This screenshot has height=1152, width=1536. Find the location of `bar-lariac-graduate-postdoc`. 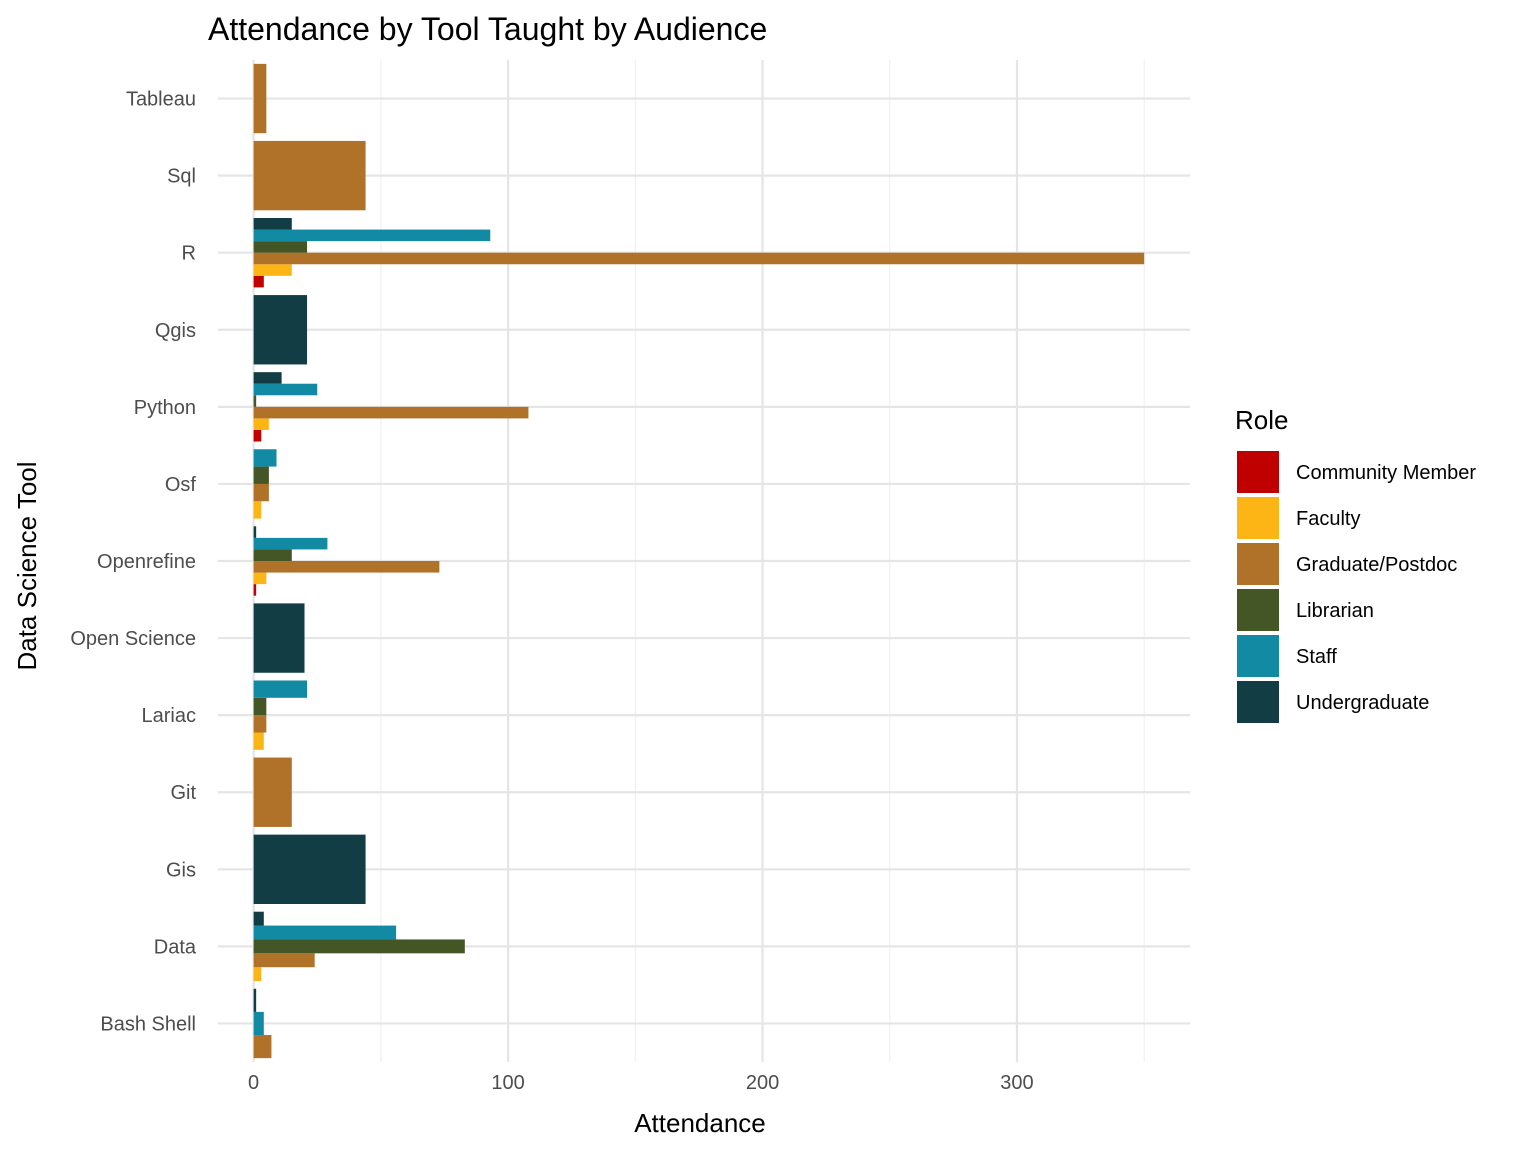

bar-lariac-graduate-postdoc is located at coordinates (260, 724).